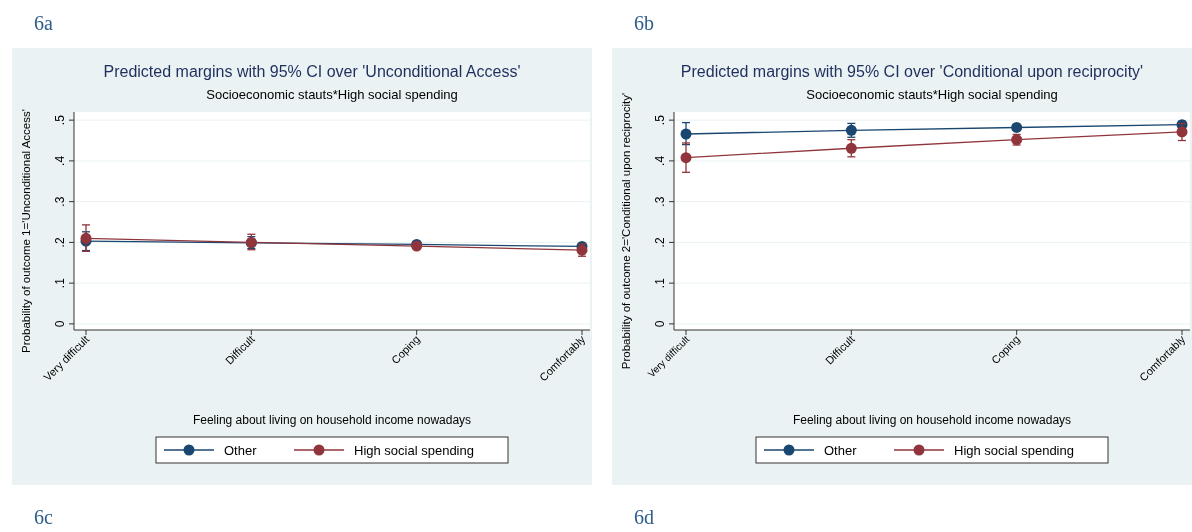  What do you see at coordinates (912, 71) in the screenshot?
I see `chart-title: Predicted margins with 95% CI over 'Conditional upon reciprocity'` at bounding box center [912, 71].